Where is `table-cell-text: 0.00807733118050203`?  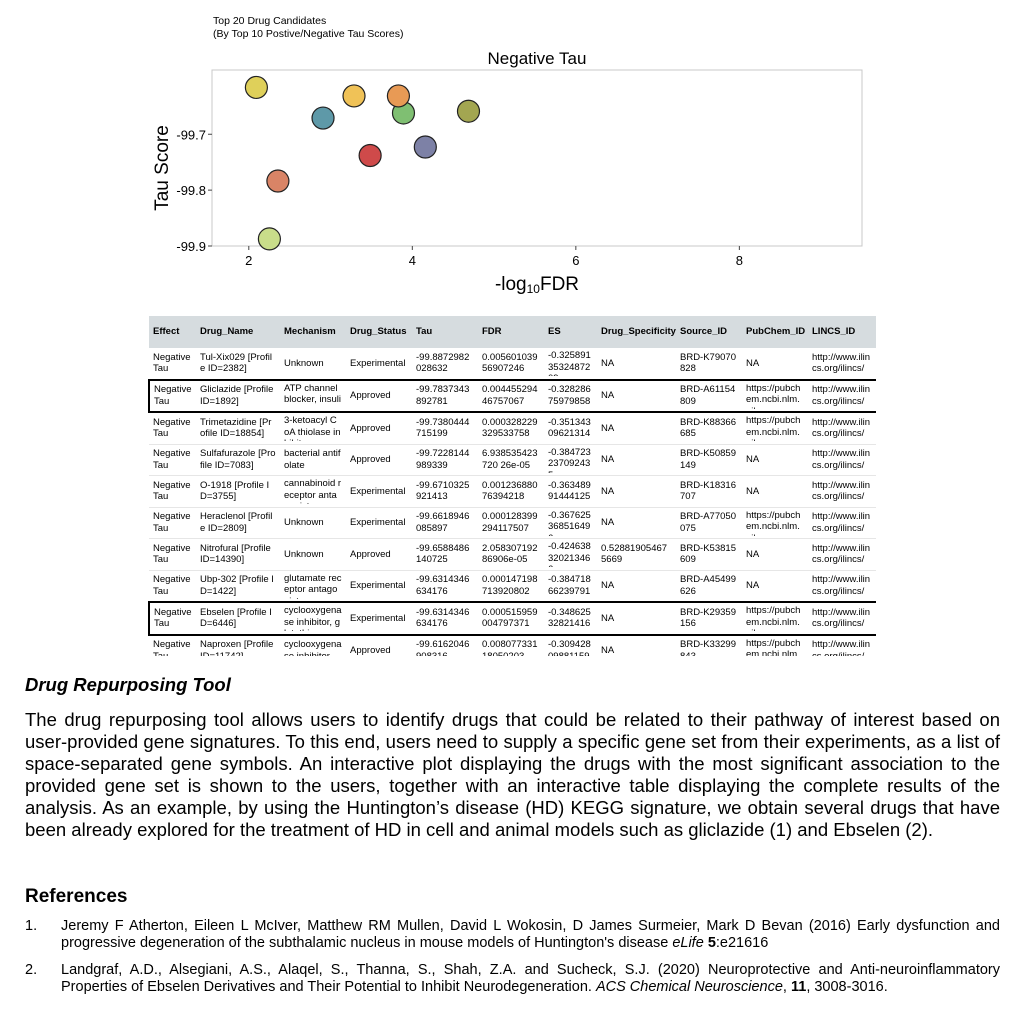
table-cell-text: 0.00807733118050203 is located at coordinates (510, 647).